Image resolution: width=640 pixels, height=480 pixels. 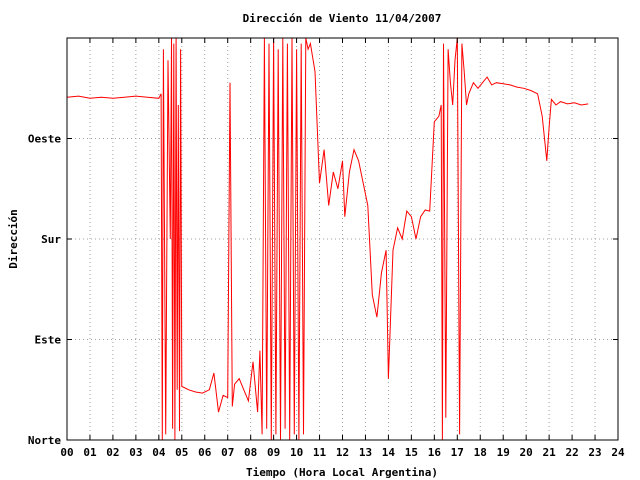 What do you see at coordinates (365, 452) in the screenshot?
I see `x-tick-label: 13` at bounding box center [365, 452].